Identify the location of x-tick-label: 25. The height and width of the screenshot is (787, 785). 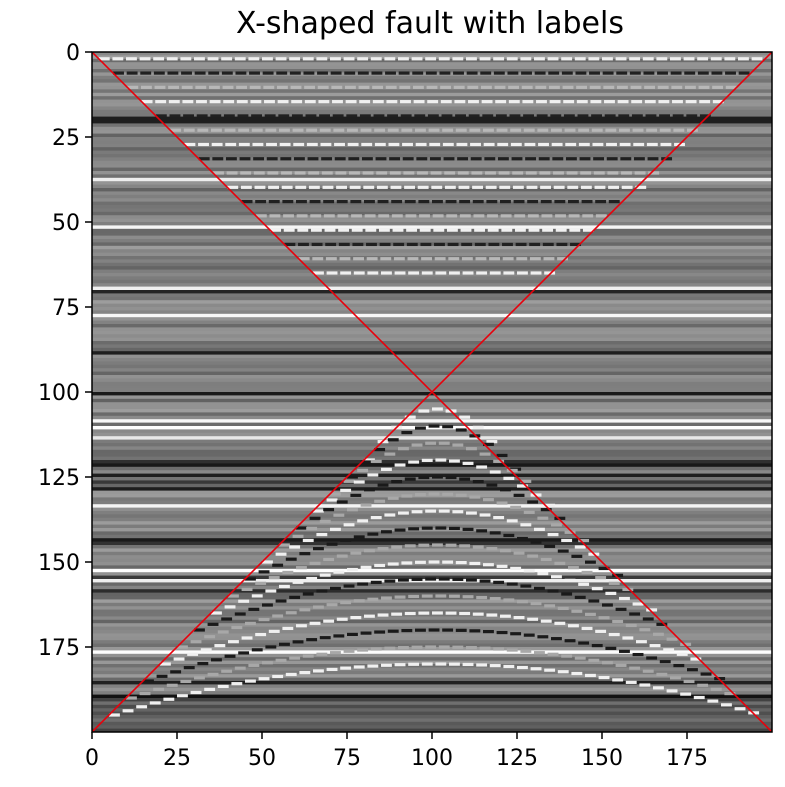
(177, 758).